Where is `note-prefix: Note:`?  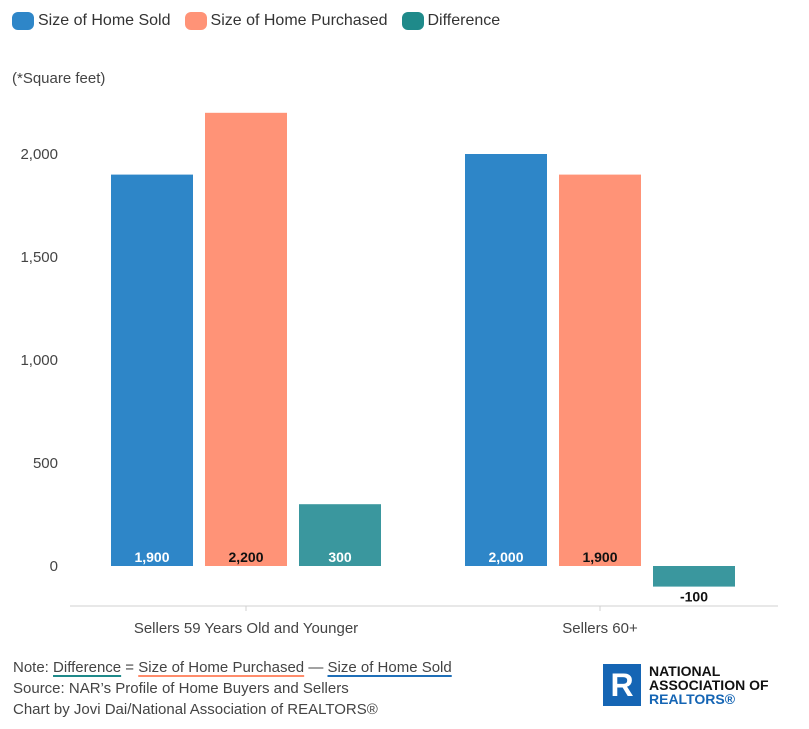 note-prefix: Note: is located at coordinates (33, 667).